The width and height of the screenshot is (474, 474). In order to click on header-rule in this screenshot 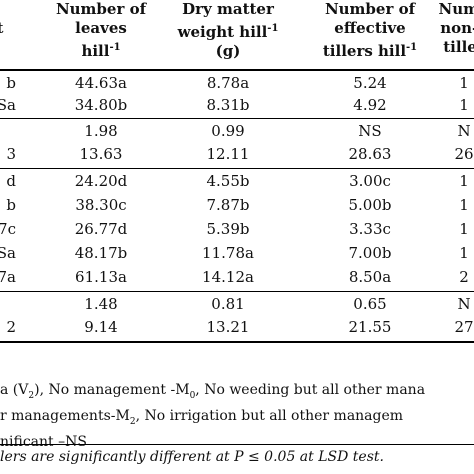, I will do `click(237, 70)`.